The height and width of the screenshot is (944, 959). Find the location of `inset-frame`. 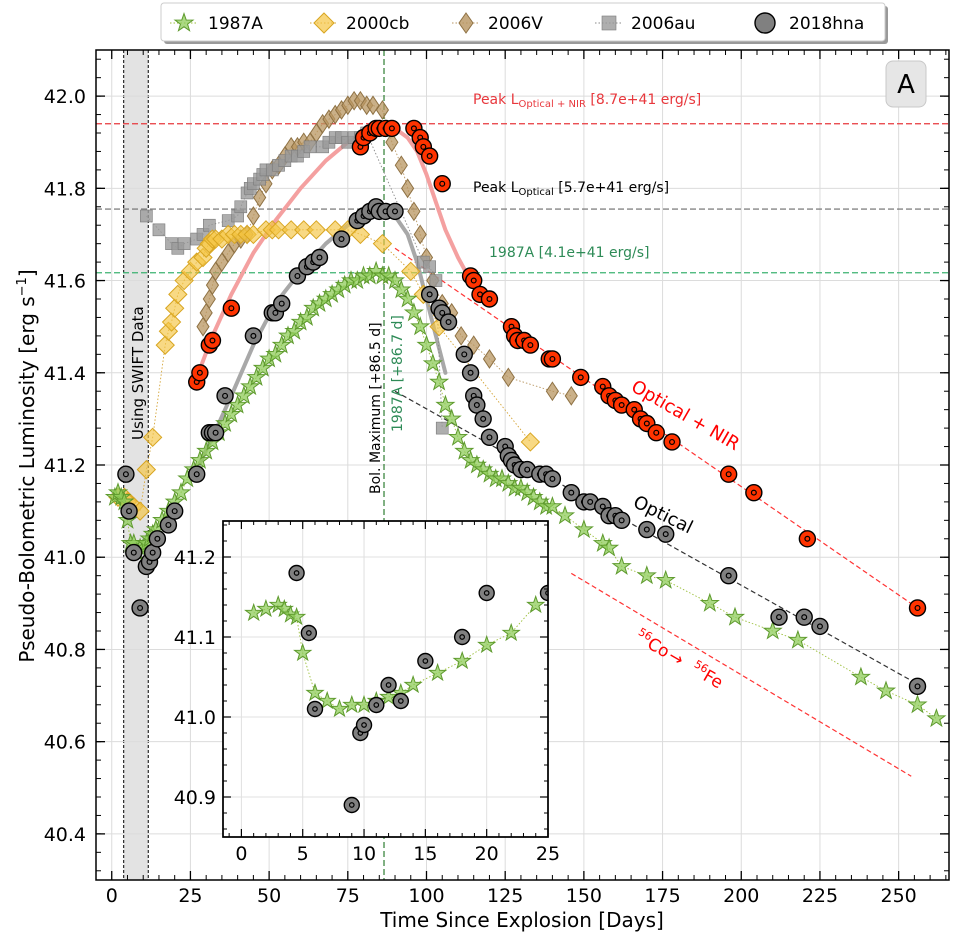

inset-frame is located at coordinates (385, 679).